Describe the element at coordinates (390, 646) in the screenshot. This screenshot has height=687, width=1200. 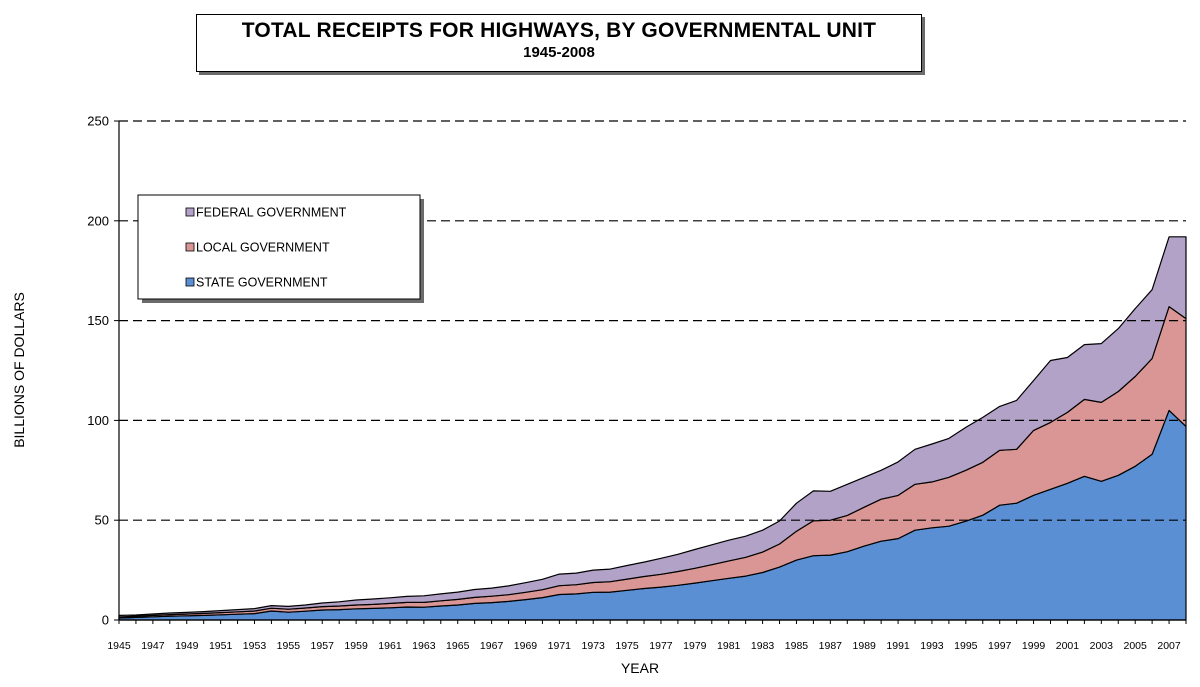
I see `x-tick-label: 1961` at that location.